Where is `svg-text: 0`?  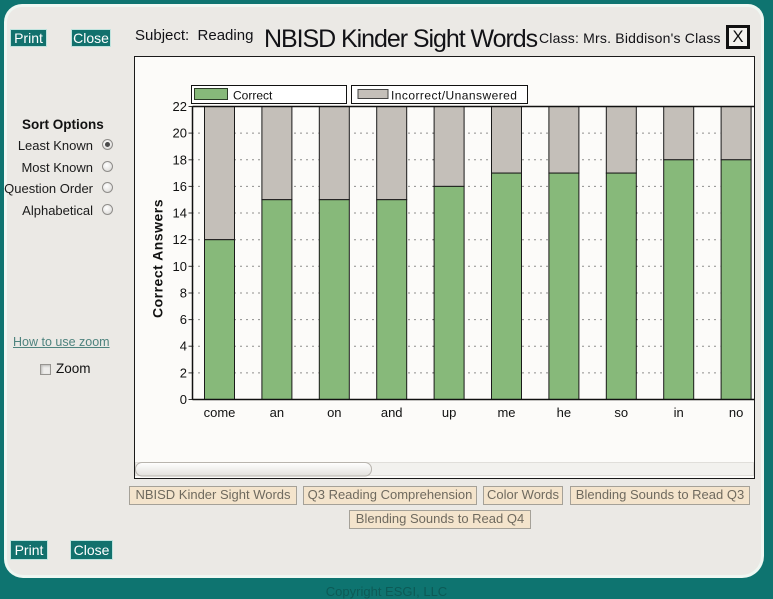 svg-text: 0 is located at coordinates (183, 399).